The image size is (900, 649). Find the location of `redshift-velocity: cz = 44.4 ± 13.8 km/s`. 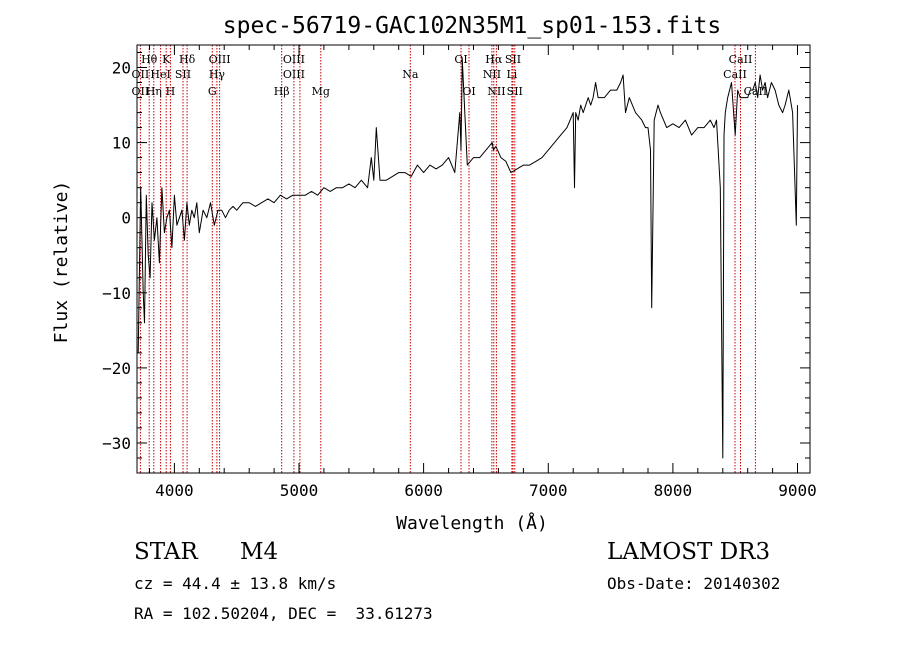

redshift-velocity: cz = 44.4 ± 13.8 km/s is located at coordinates (235, 583).